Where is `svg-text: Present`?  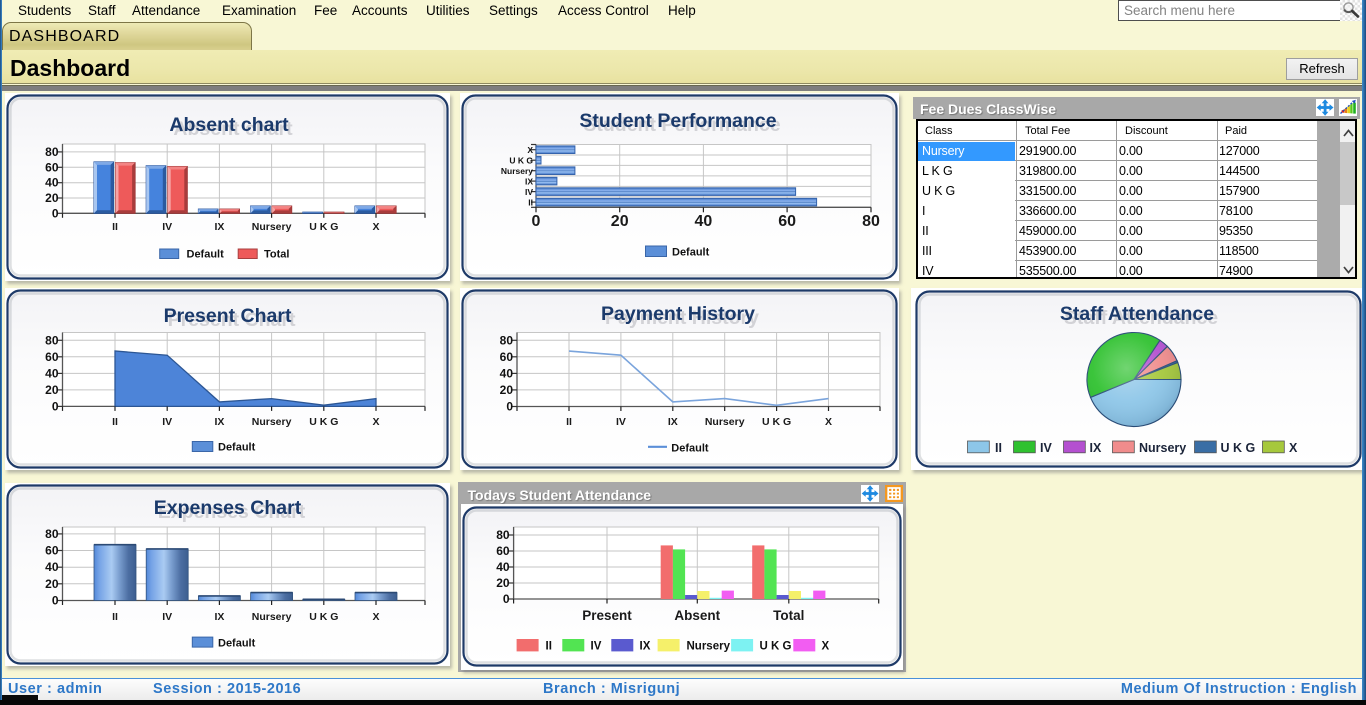
svg-text: Present is located at coordinates (607, 615).